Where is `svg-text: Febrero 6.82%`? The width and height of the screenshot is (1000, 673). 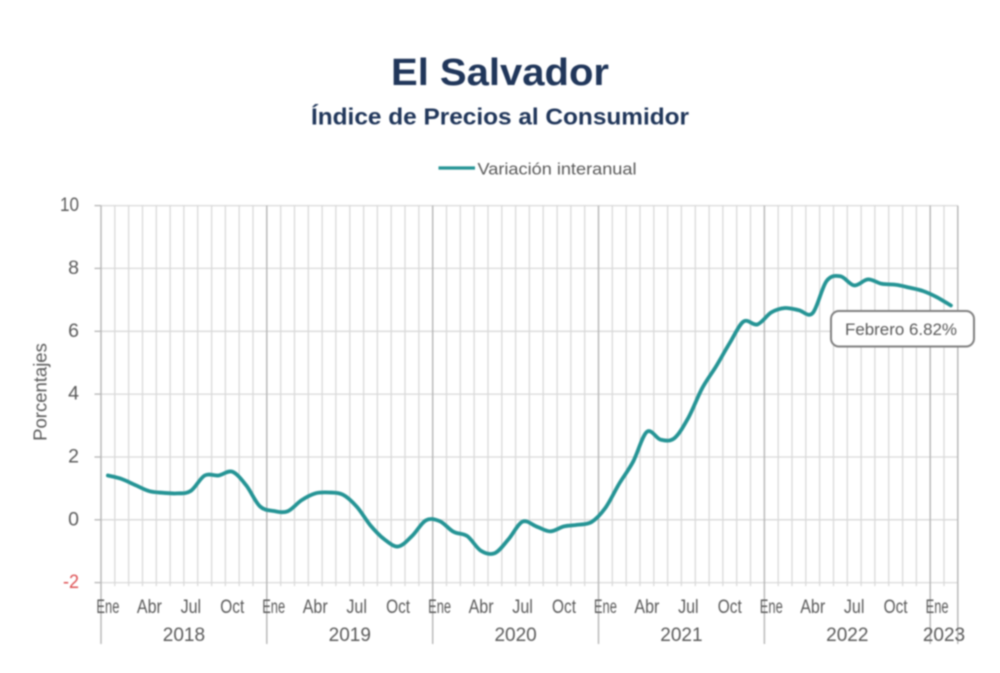
svg-text: Febrero 6.82% is located at coordinates (901, 330).